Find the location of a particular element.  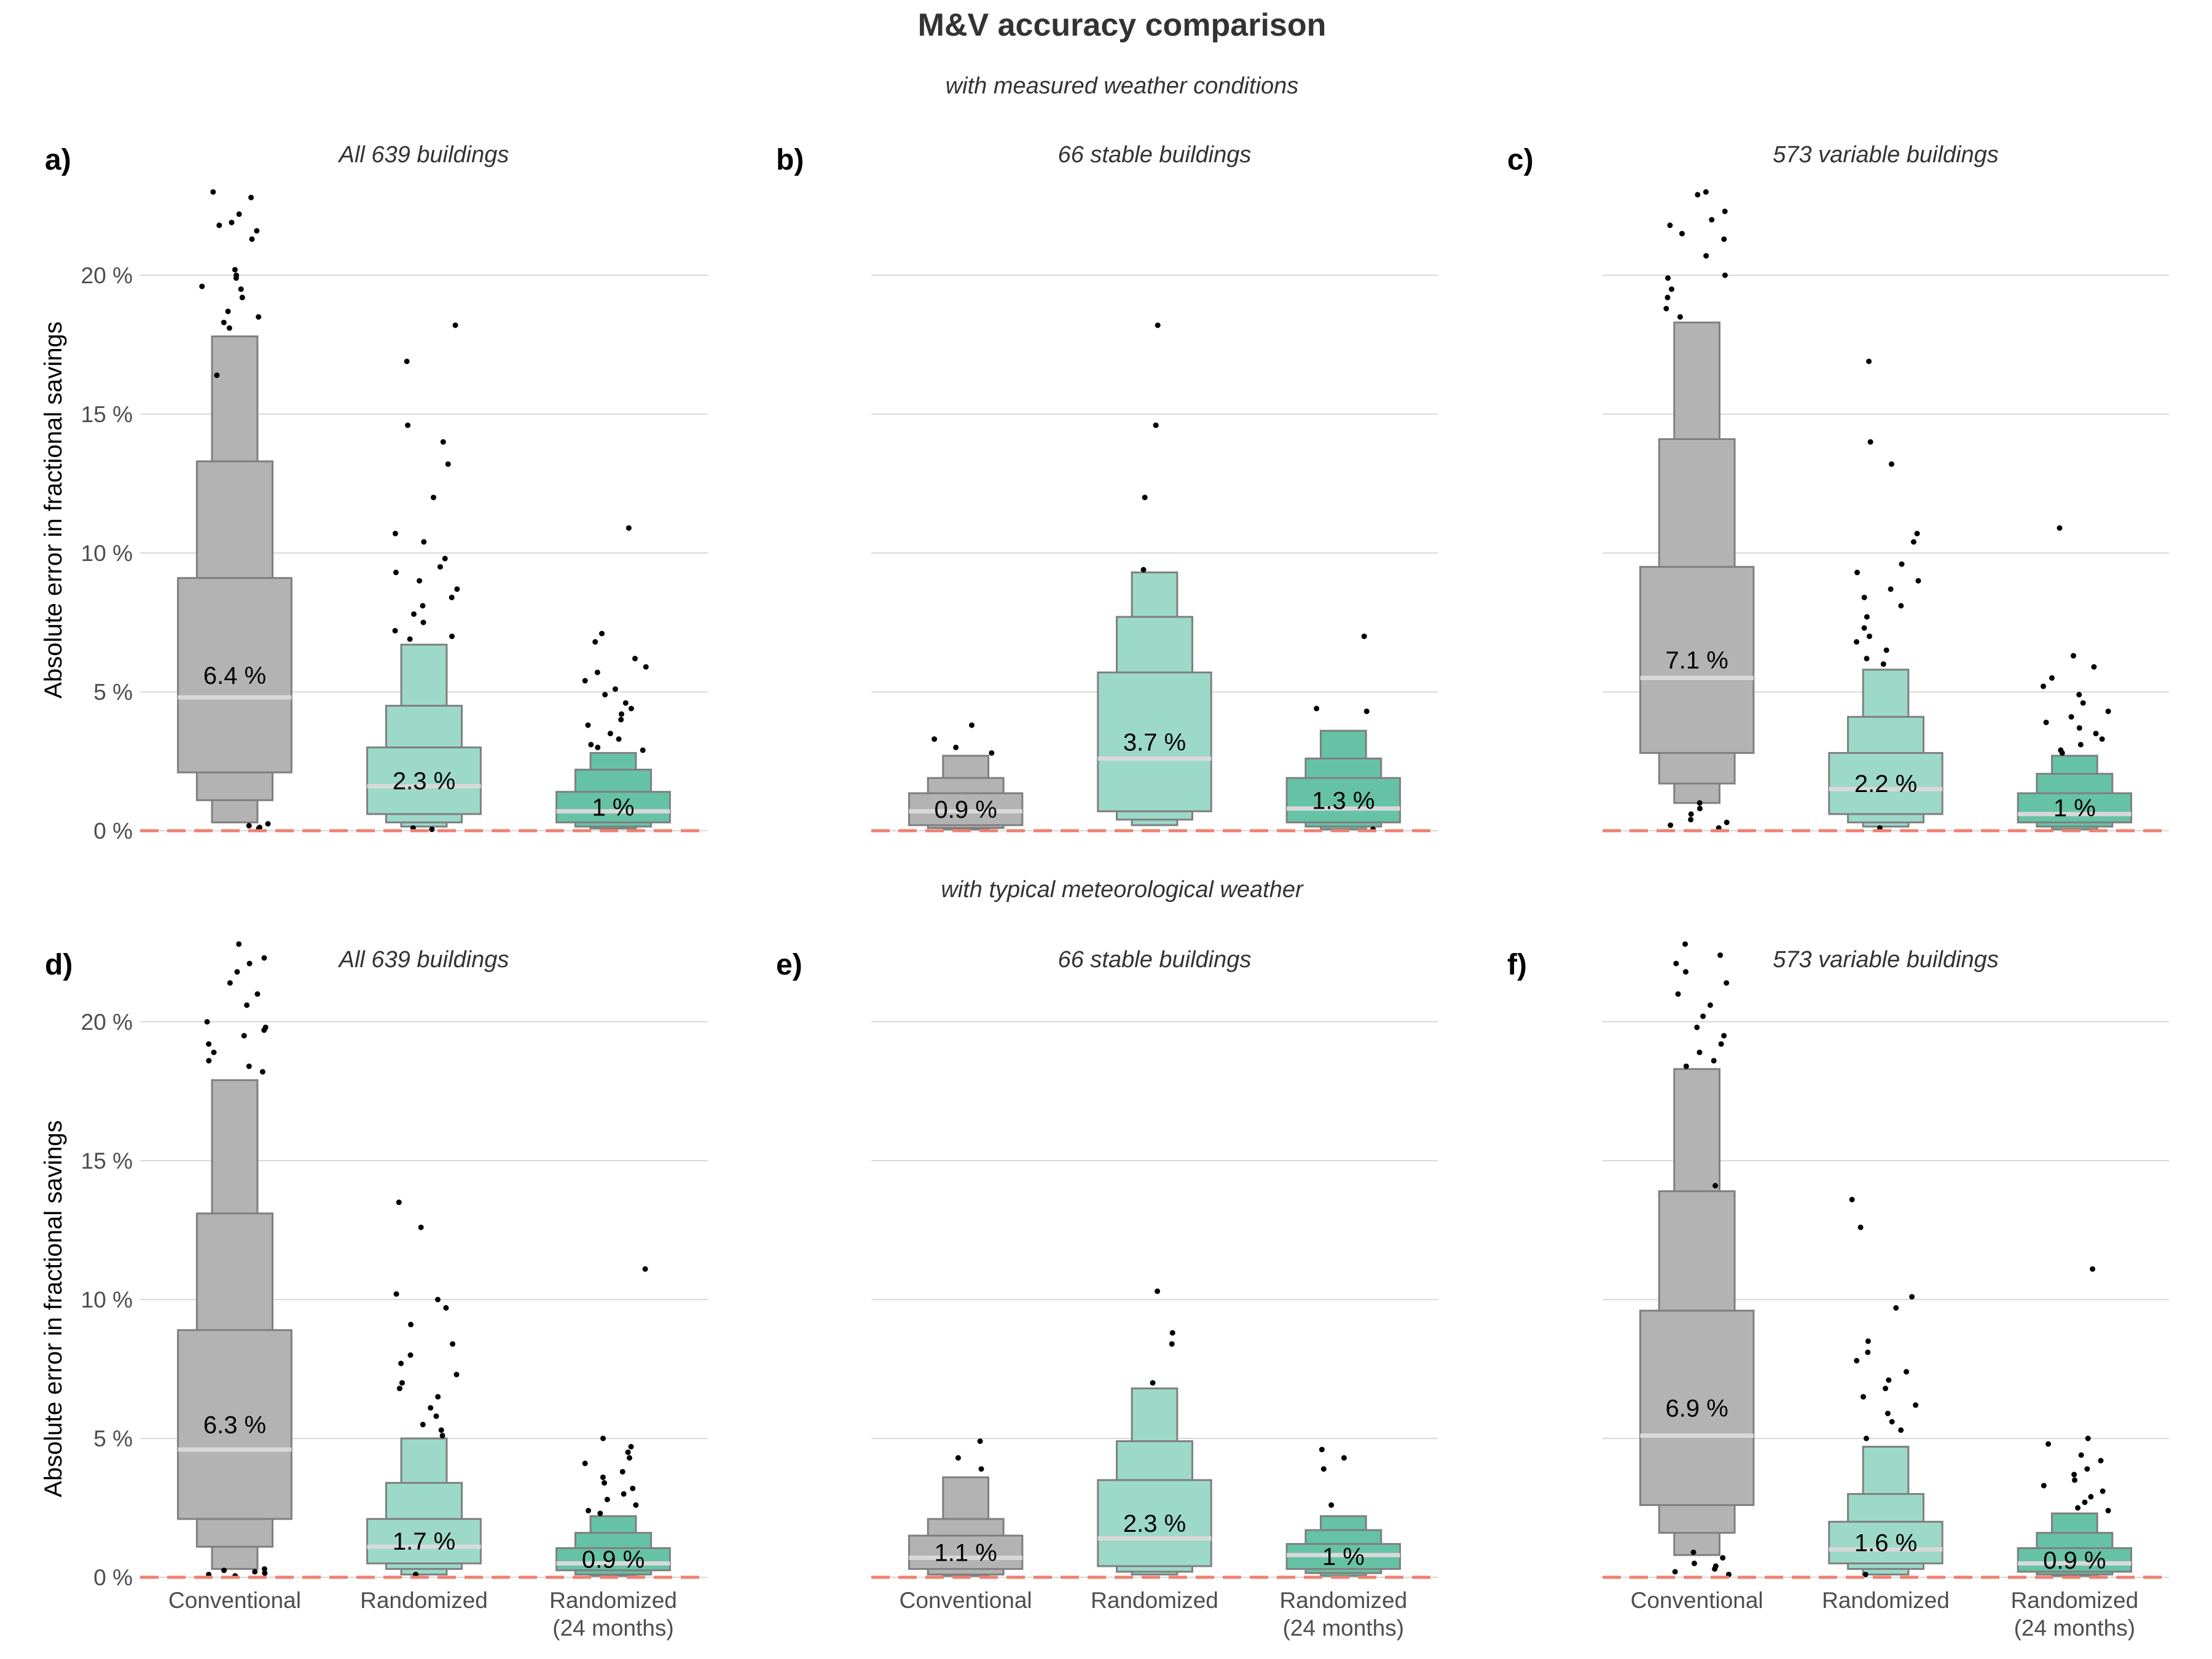

boxen-0: 6.4 % is located at coordinates (234, 510).